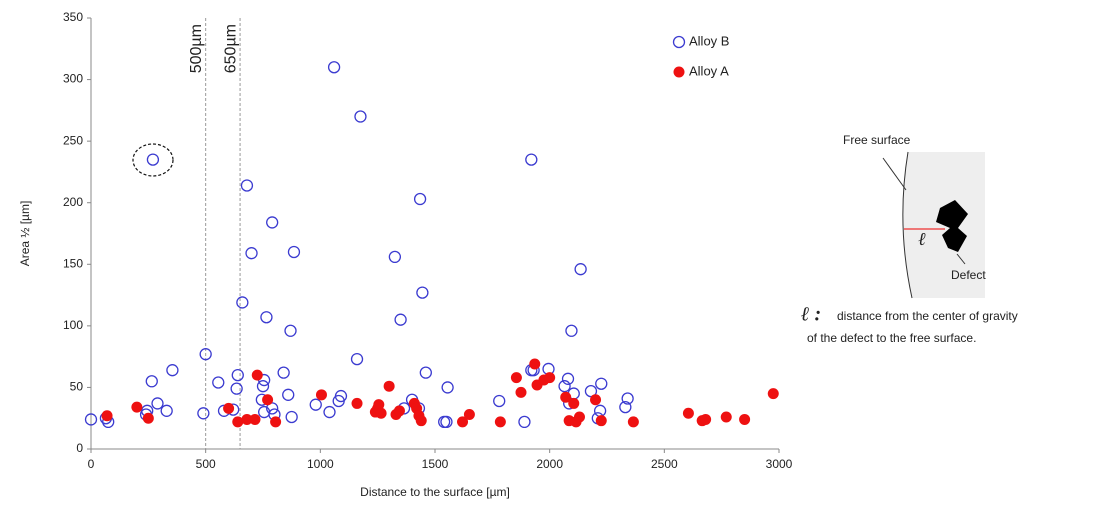 The image size is (1095, 506). Describe the element at coordinates (968, 275) in the screenshot. I see `label-defect: Defect` at that location.